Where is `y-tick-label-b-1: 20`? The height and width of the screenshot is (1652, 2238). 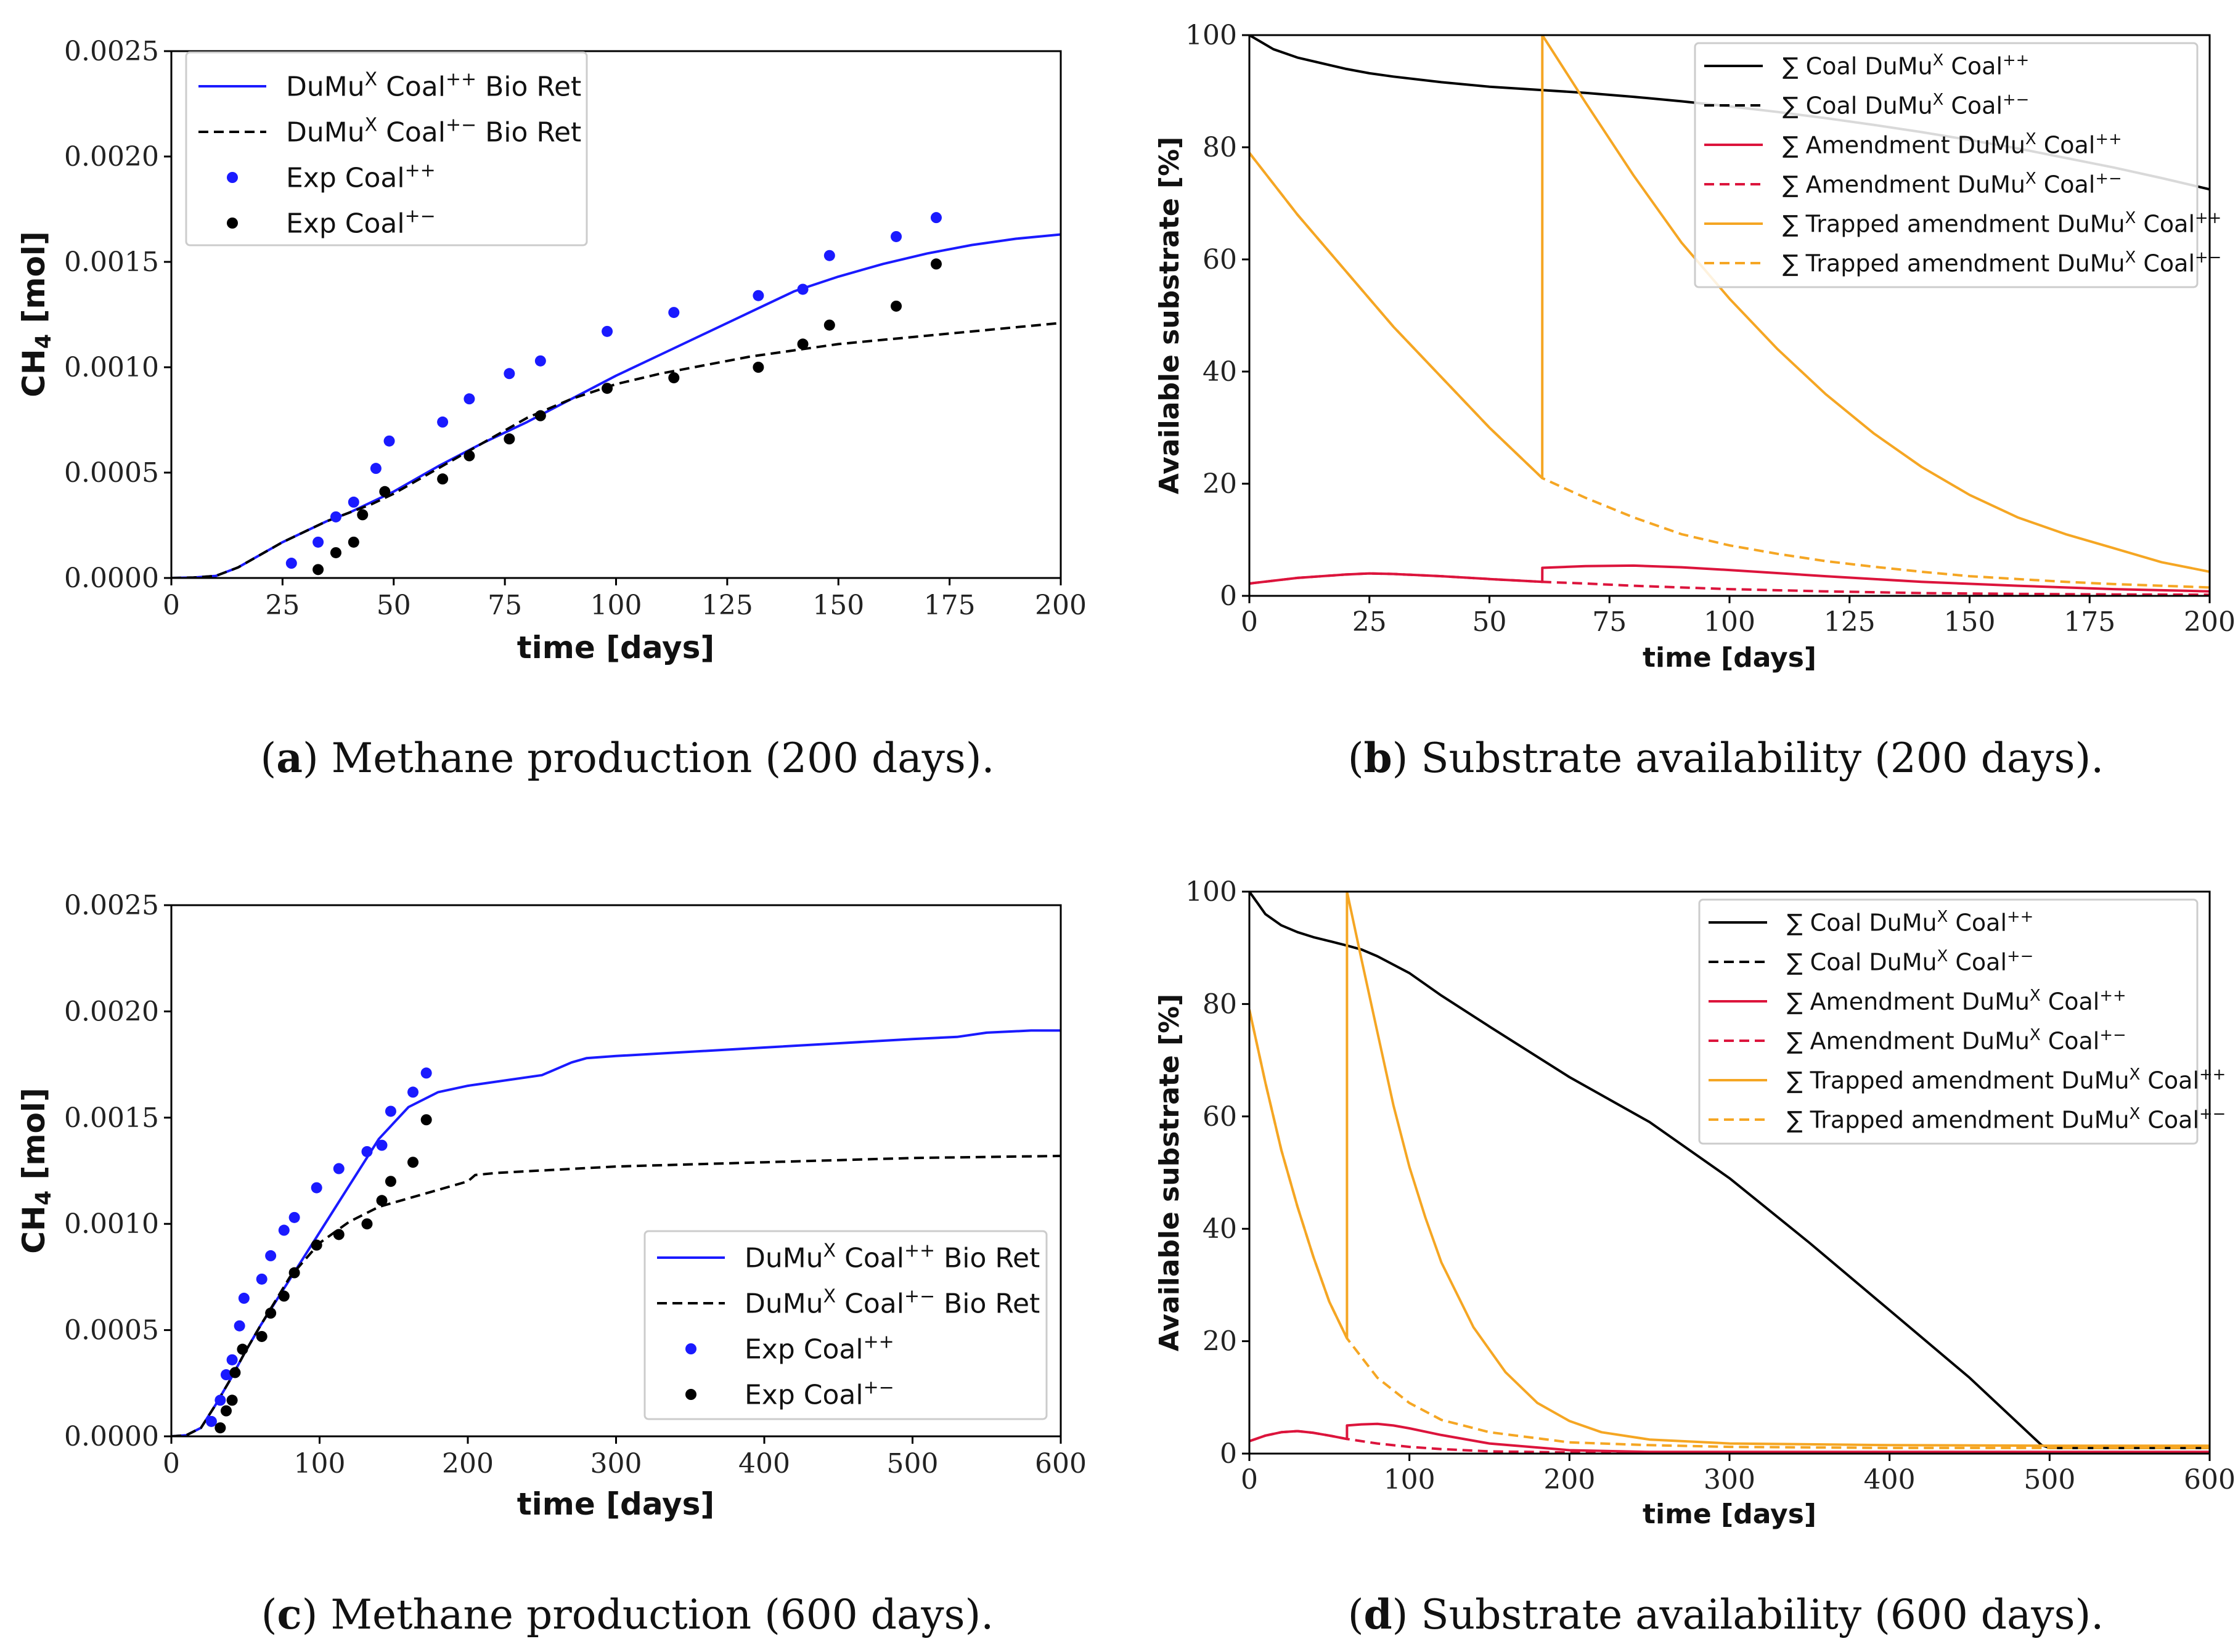
y-tick-label-b-1: 20 is located at coordinates (1220, 484).